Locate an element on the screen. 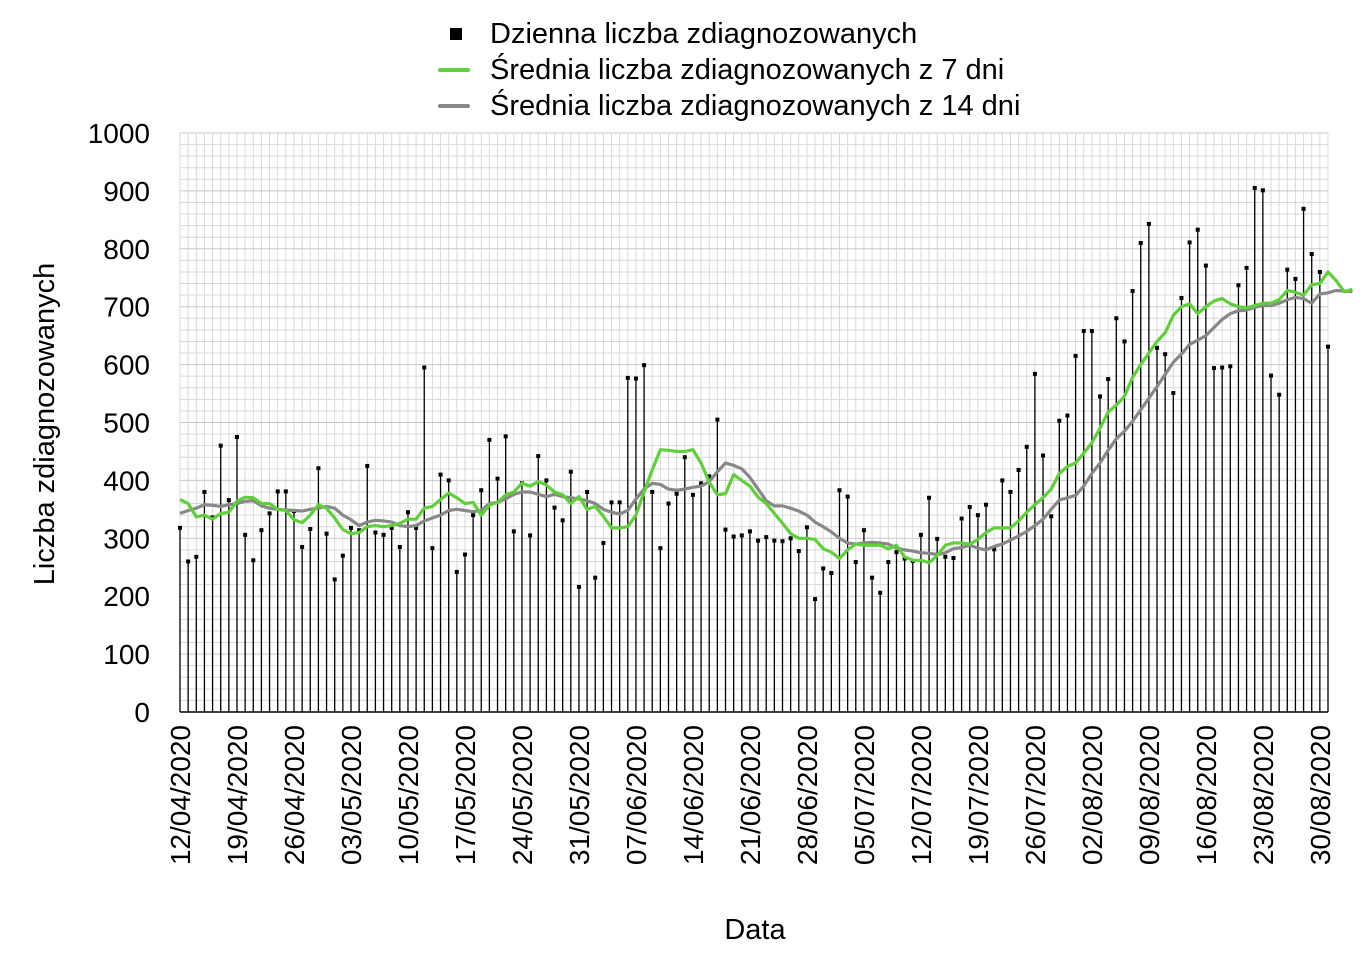  x-tick-label: 03/05/2020 is located at coordinates (351, 795).